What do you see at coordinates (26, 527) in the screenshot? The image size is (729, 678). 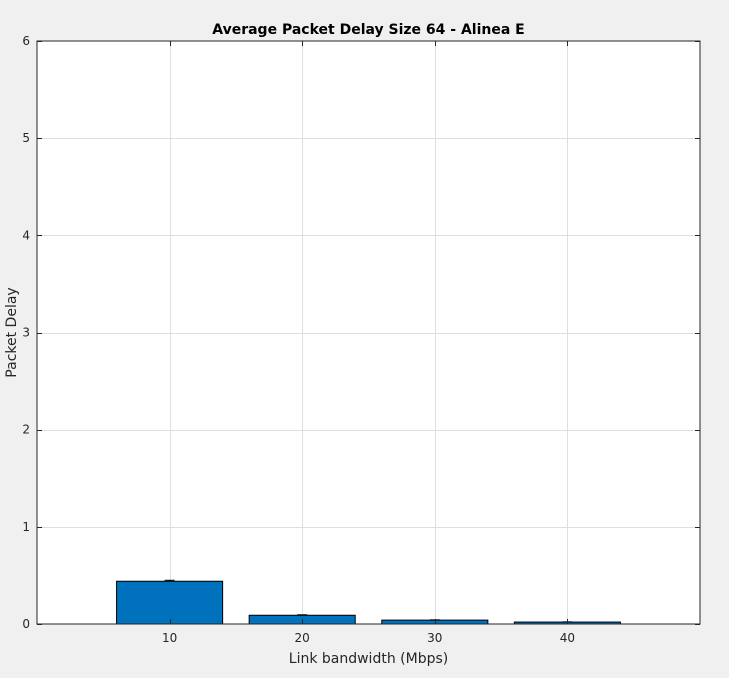 I see `y-tick-label: 1` at bounding box center [26, 527].